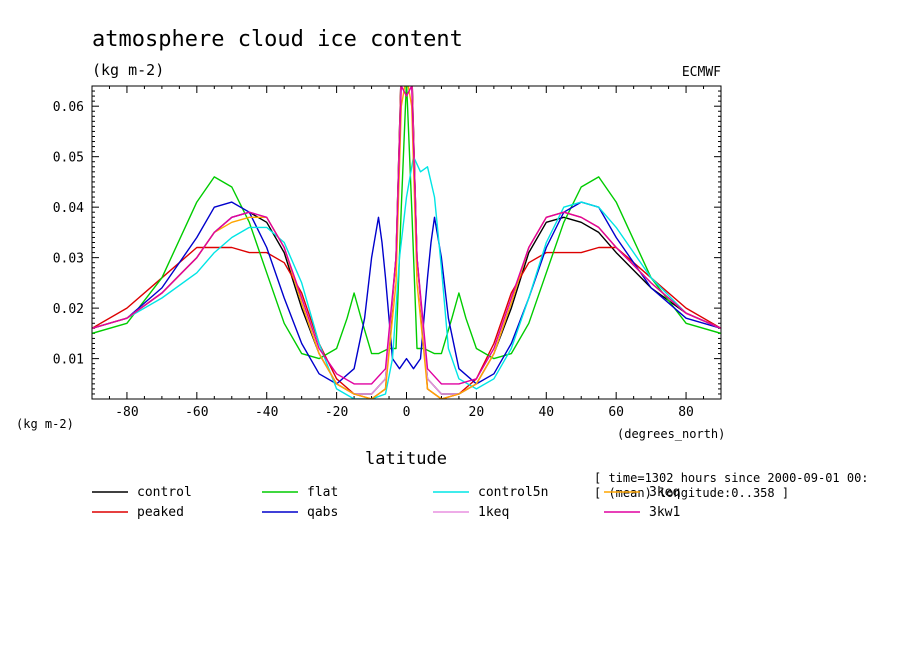 This screenshot has height=654, width=904. Describe the element at coordinates (266, 412) in the screenshot. I see `x-tick-label: -40` at that location.